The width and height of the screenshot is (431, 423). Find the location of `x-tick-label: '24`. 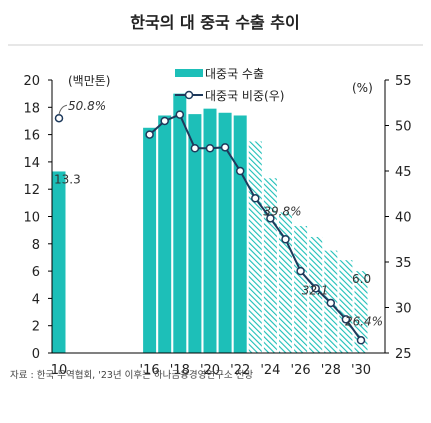

x-tick-label: '24 is located at coordinates (270, 370).